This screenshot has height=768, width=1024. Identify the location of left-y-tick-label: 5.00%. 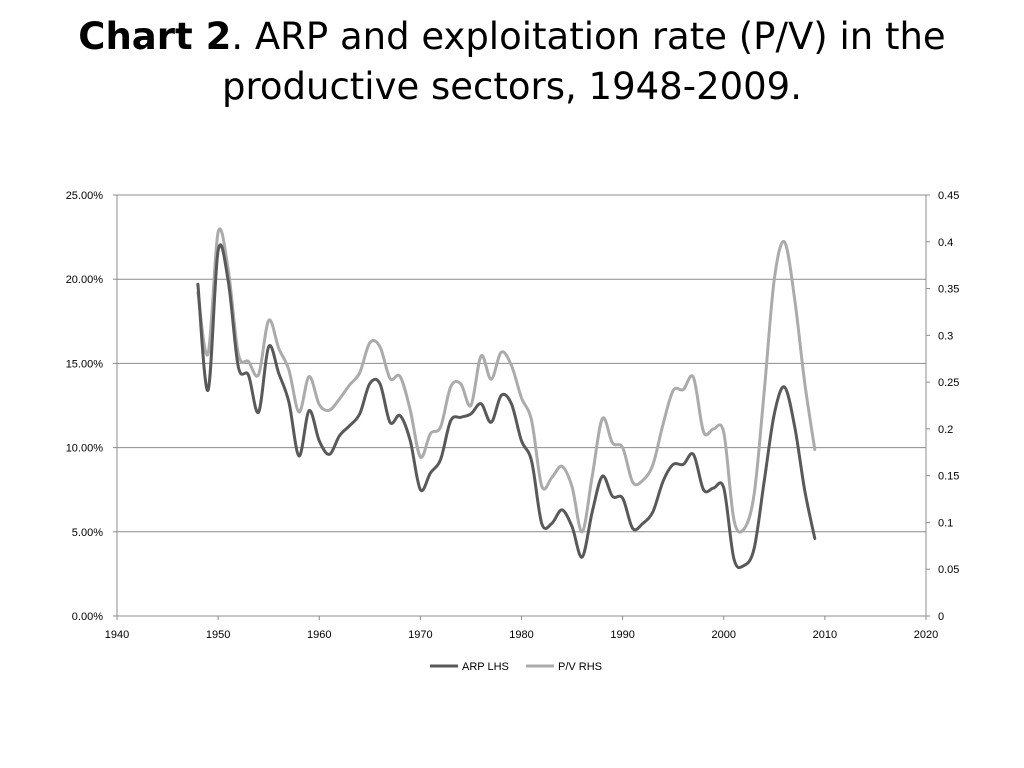
(87, 533).